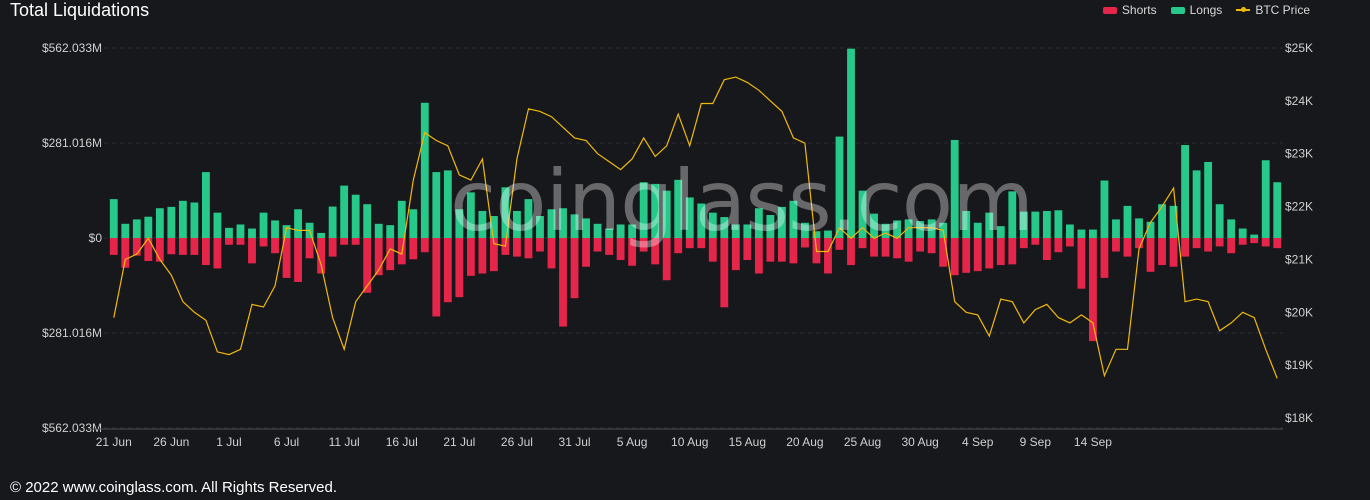 The image size is (1370, 500). What do you see at coordinates (1299, 233) in the screenshot?
I see `right-axis: $25K $24K $23K $22K $21K $20K $19K $18K` at bounding box center [1299, 233].